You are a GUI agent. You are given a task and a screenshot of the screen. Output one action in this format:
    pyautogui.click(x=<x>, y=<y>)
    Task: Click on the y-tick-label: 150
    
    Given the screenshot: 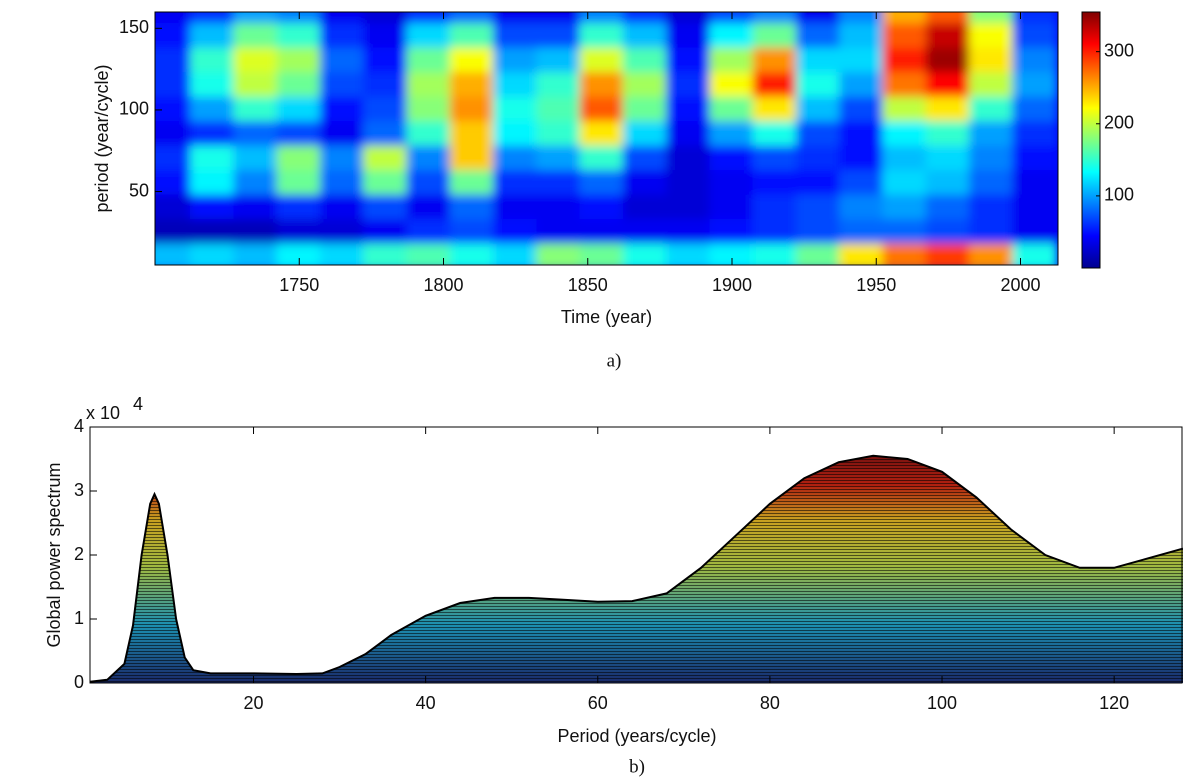 What is the action you would take?
    pyautogui.click(x=134, y=27)
    